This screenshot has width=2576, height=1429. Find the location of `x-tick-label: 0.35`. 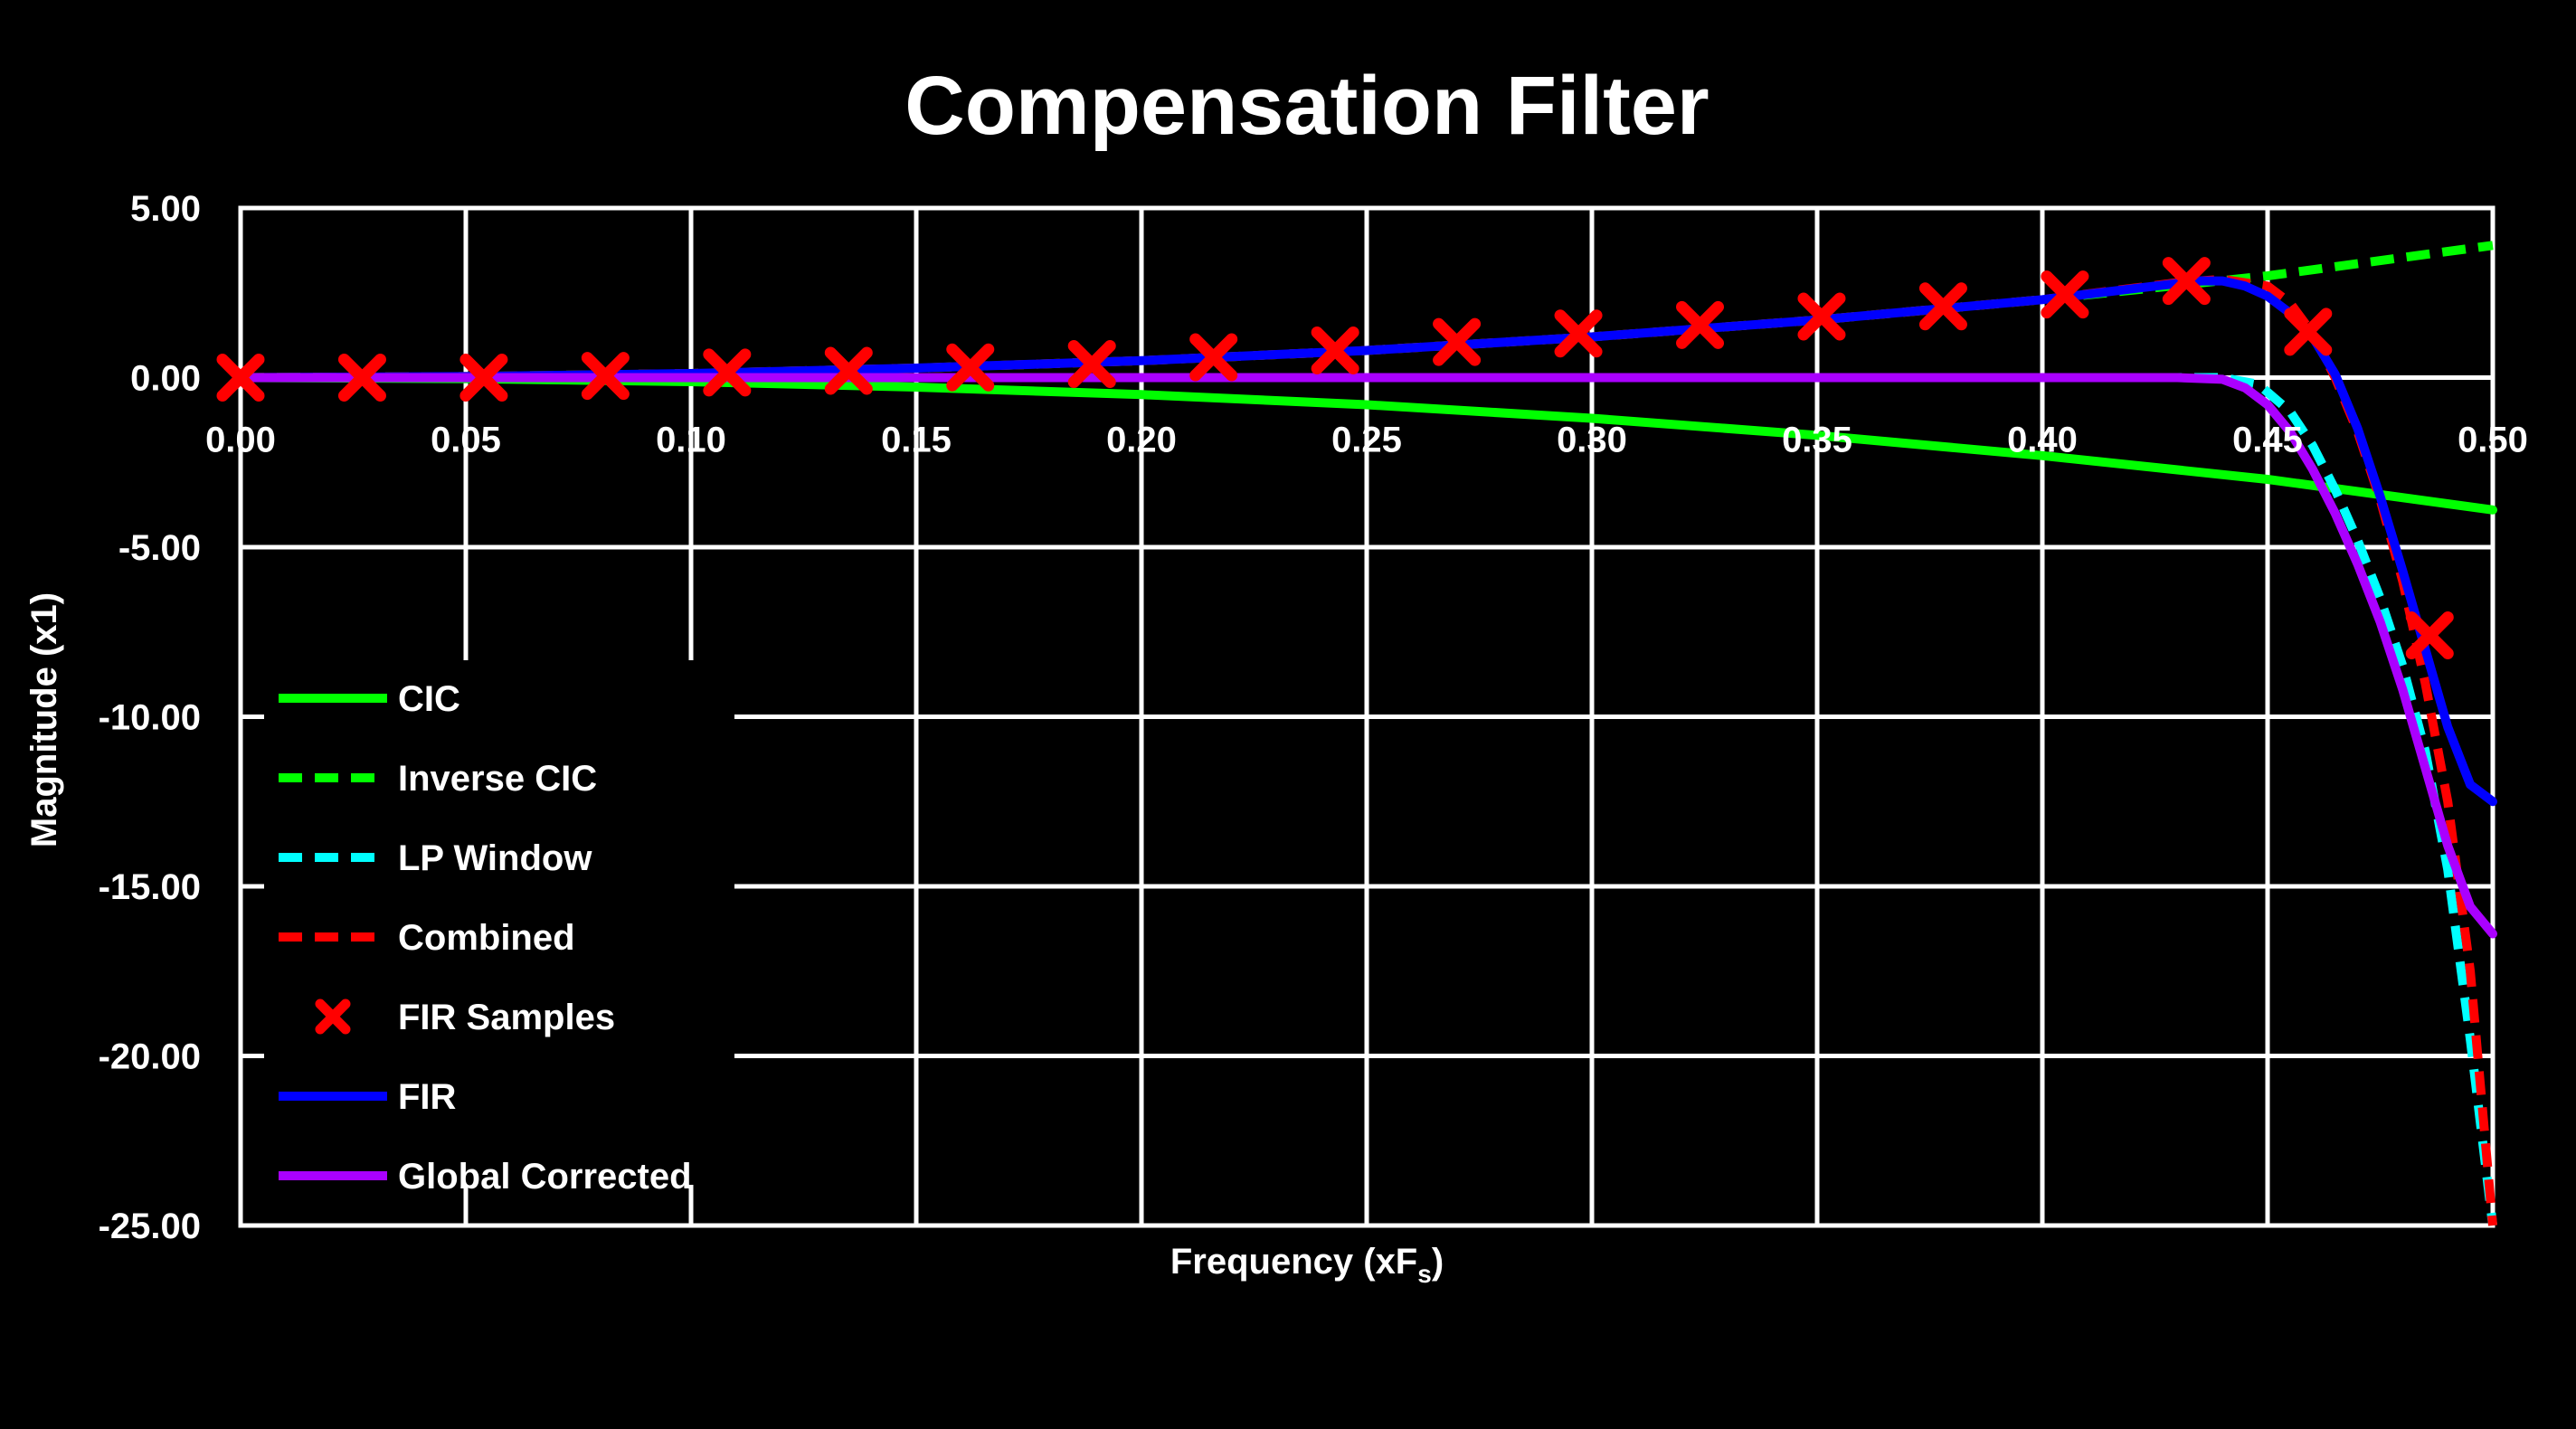

x-tick-label: 0.35 is located at coordinates (1817, 441).